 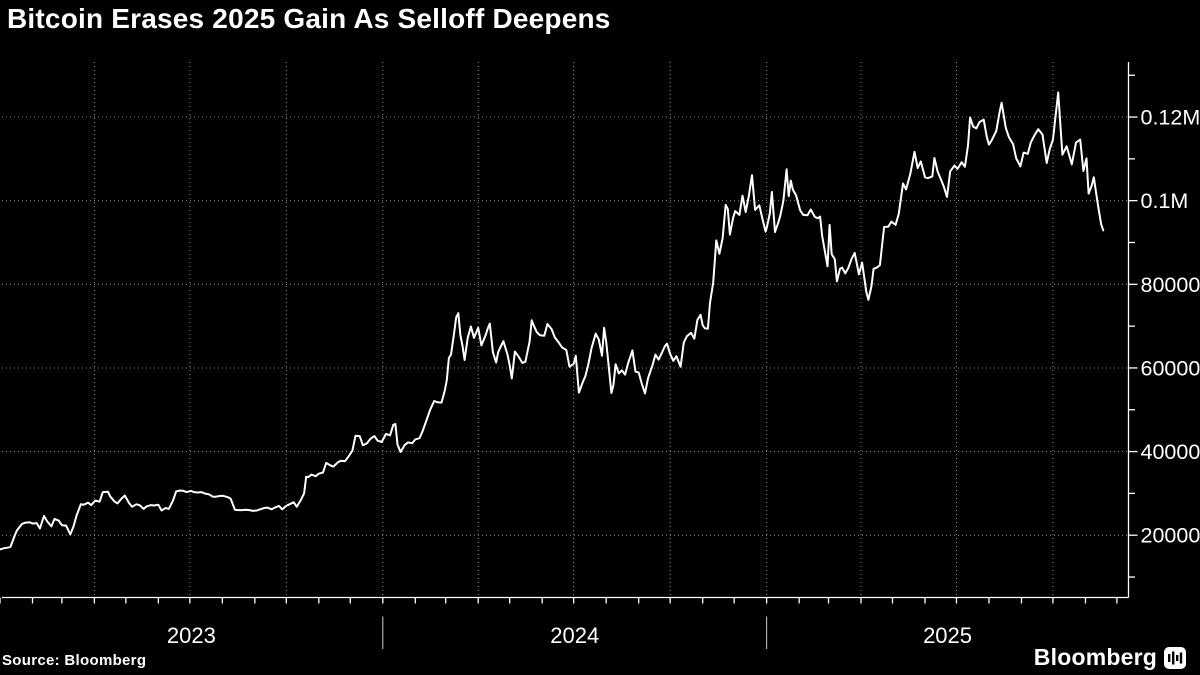 I want to click on y-tick-label: 80000, so click(x=1170, y=285).